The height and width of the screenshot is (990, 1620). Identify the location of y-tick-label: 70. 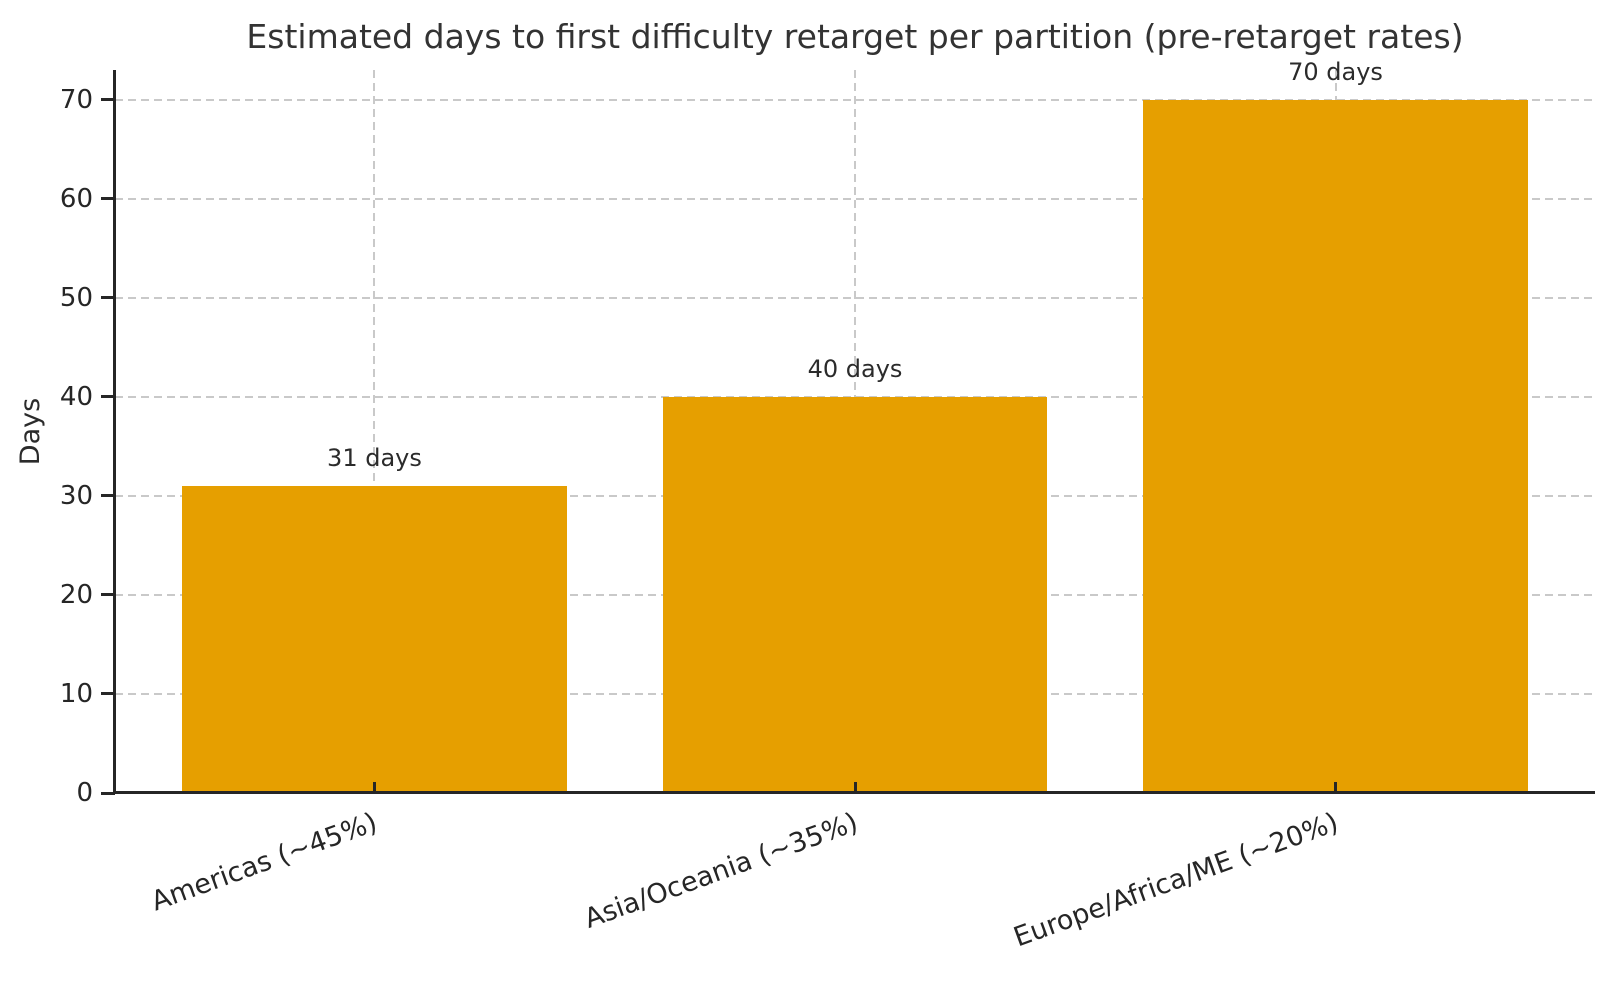
(76, 99).